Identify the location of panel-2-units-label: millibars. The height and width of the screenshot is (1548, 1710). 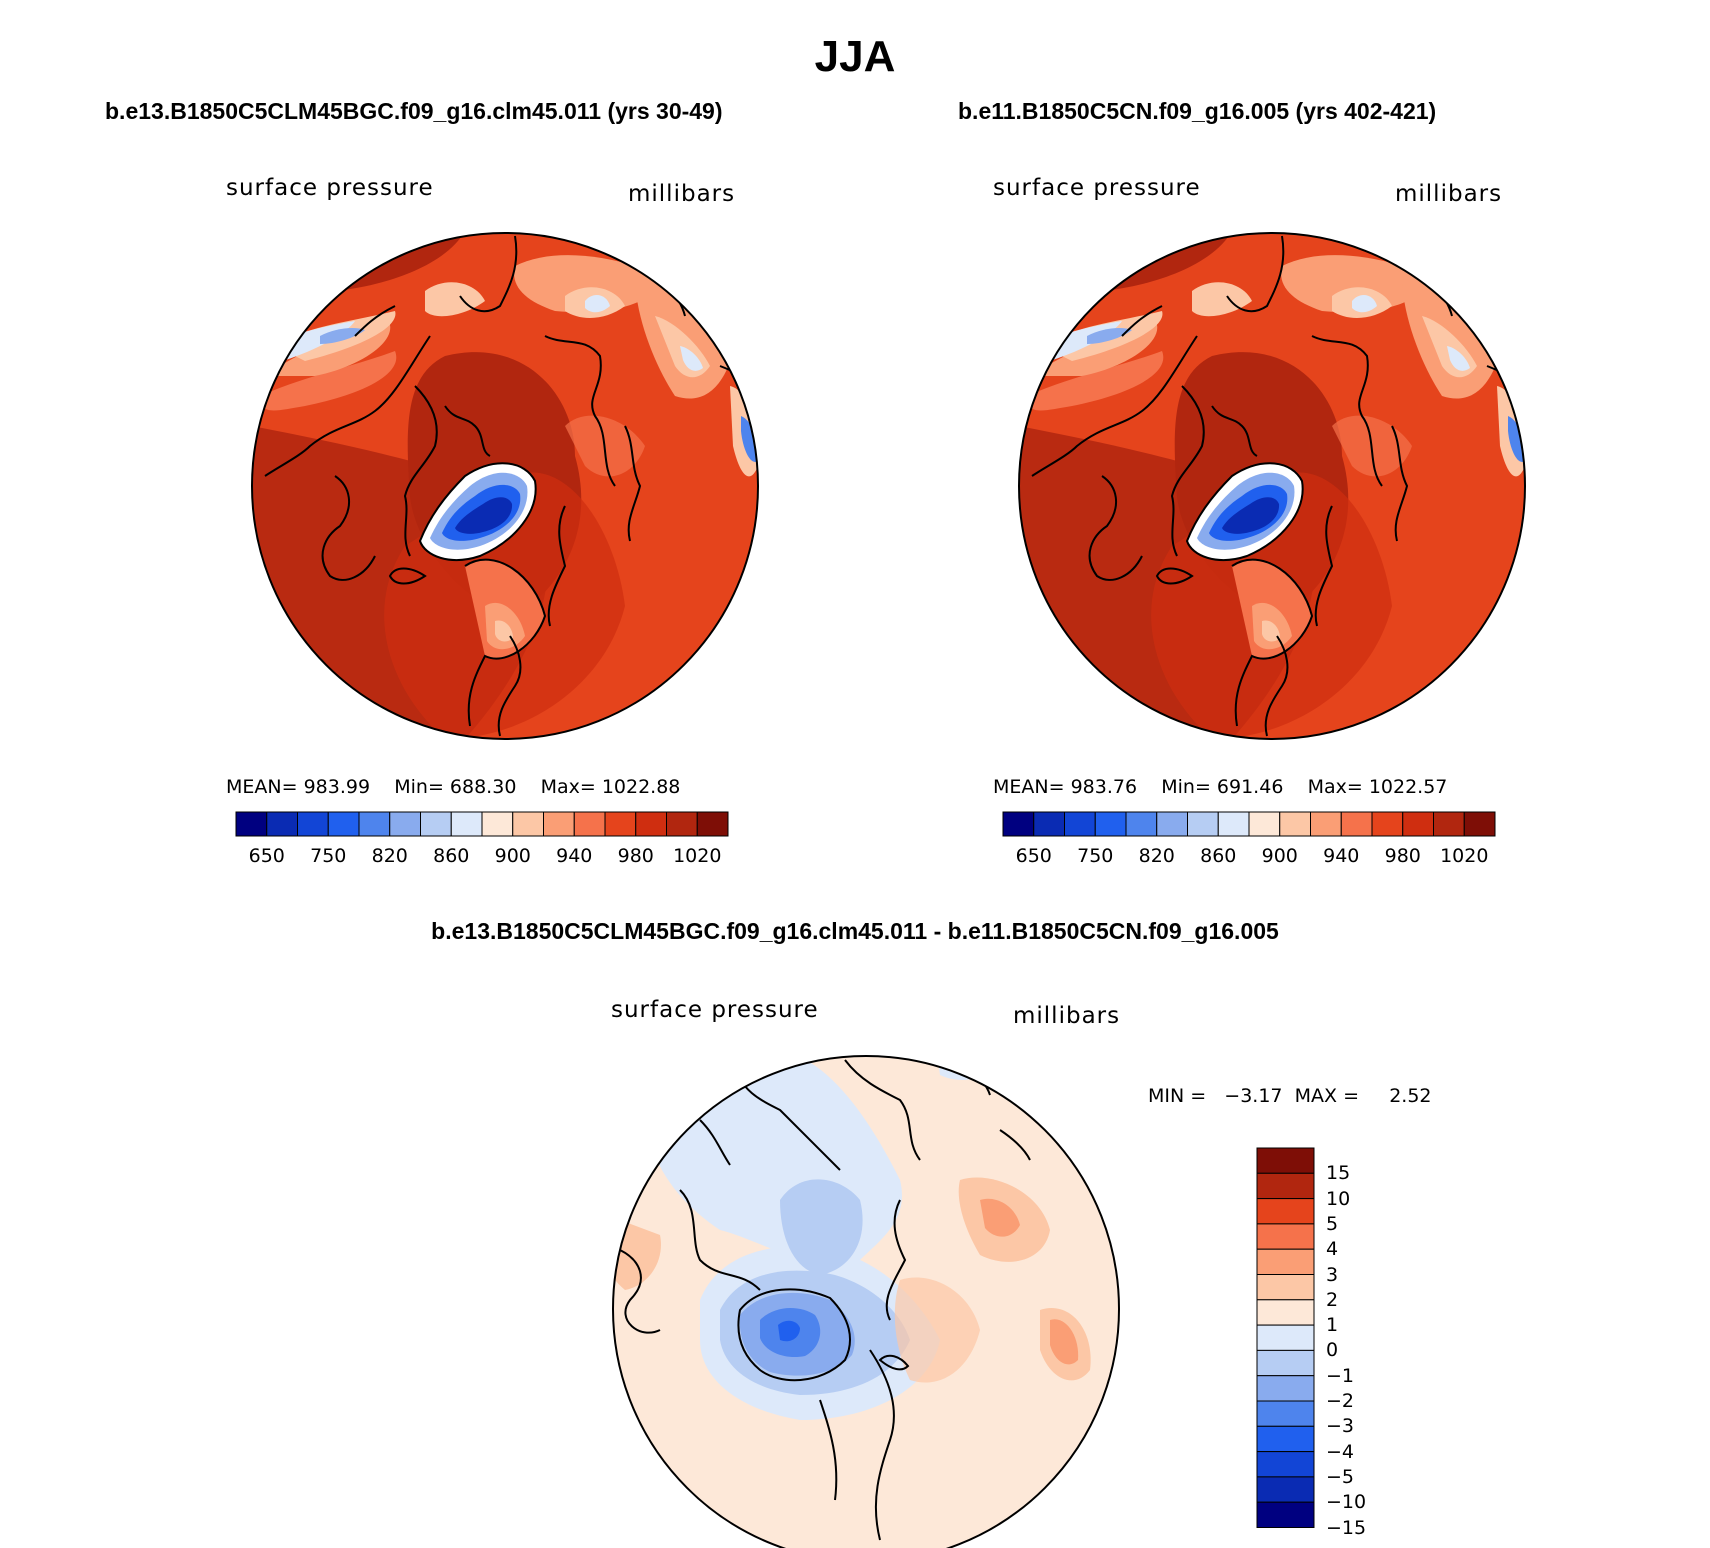
(1449, 194).